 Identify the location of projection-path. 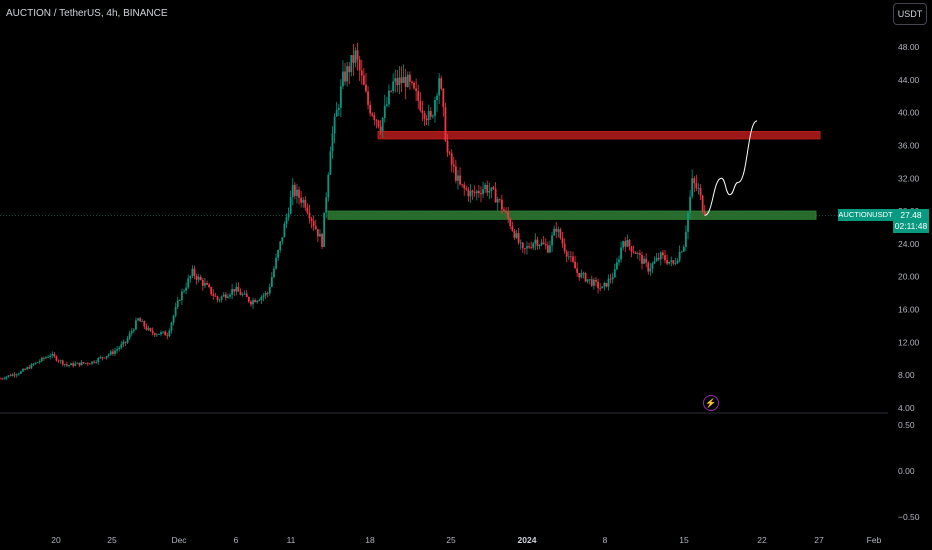
(731, 168).